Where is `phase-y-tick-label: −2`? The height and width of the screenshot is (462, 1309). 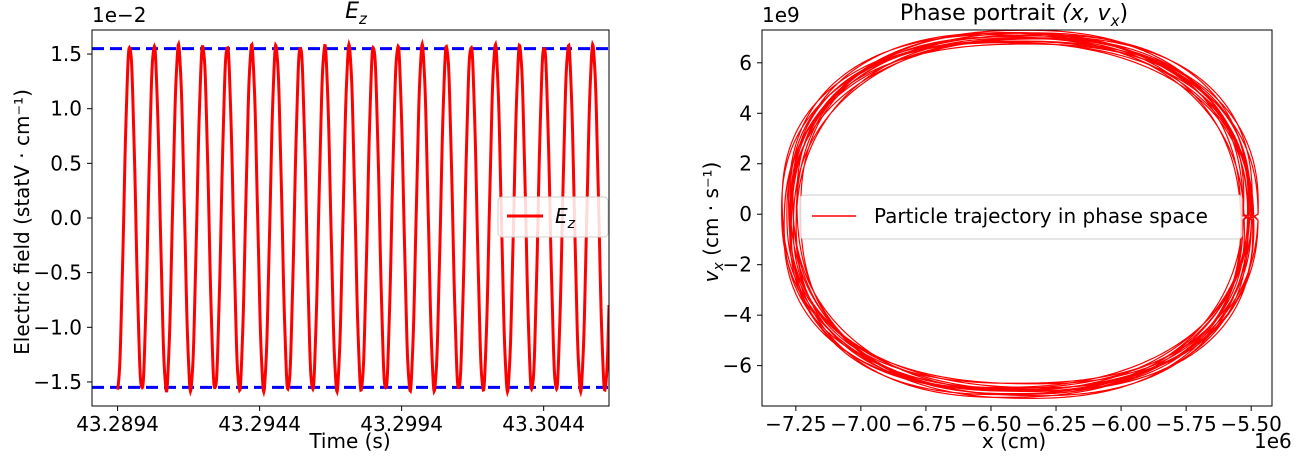
phase-y-tick-label: −2 is located at coordinates (737, 265).